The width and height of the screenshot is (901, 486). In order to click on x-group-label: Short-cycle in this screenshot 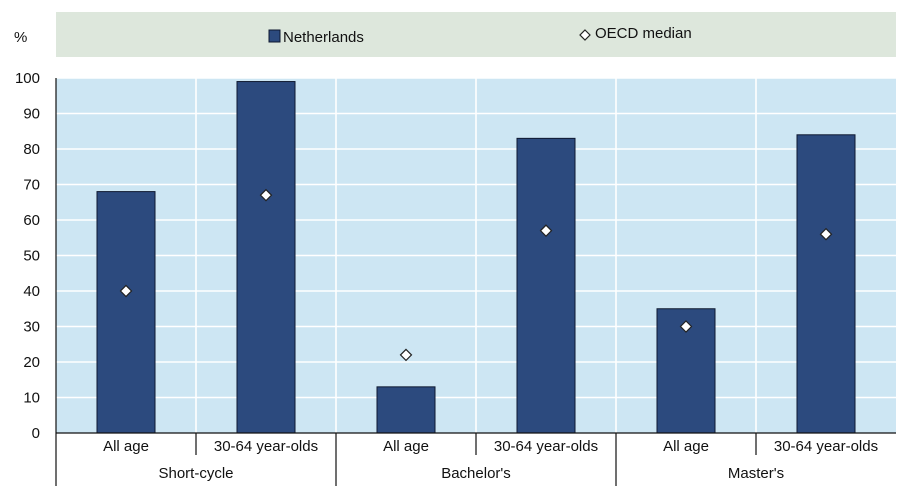, I will do `click(195, 473)`.